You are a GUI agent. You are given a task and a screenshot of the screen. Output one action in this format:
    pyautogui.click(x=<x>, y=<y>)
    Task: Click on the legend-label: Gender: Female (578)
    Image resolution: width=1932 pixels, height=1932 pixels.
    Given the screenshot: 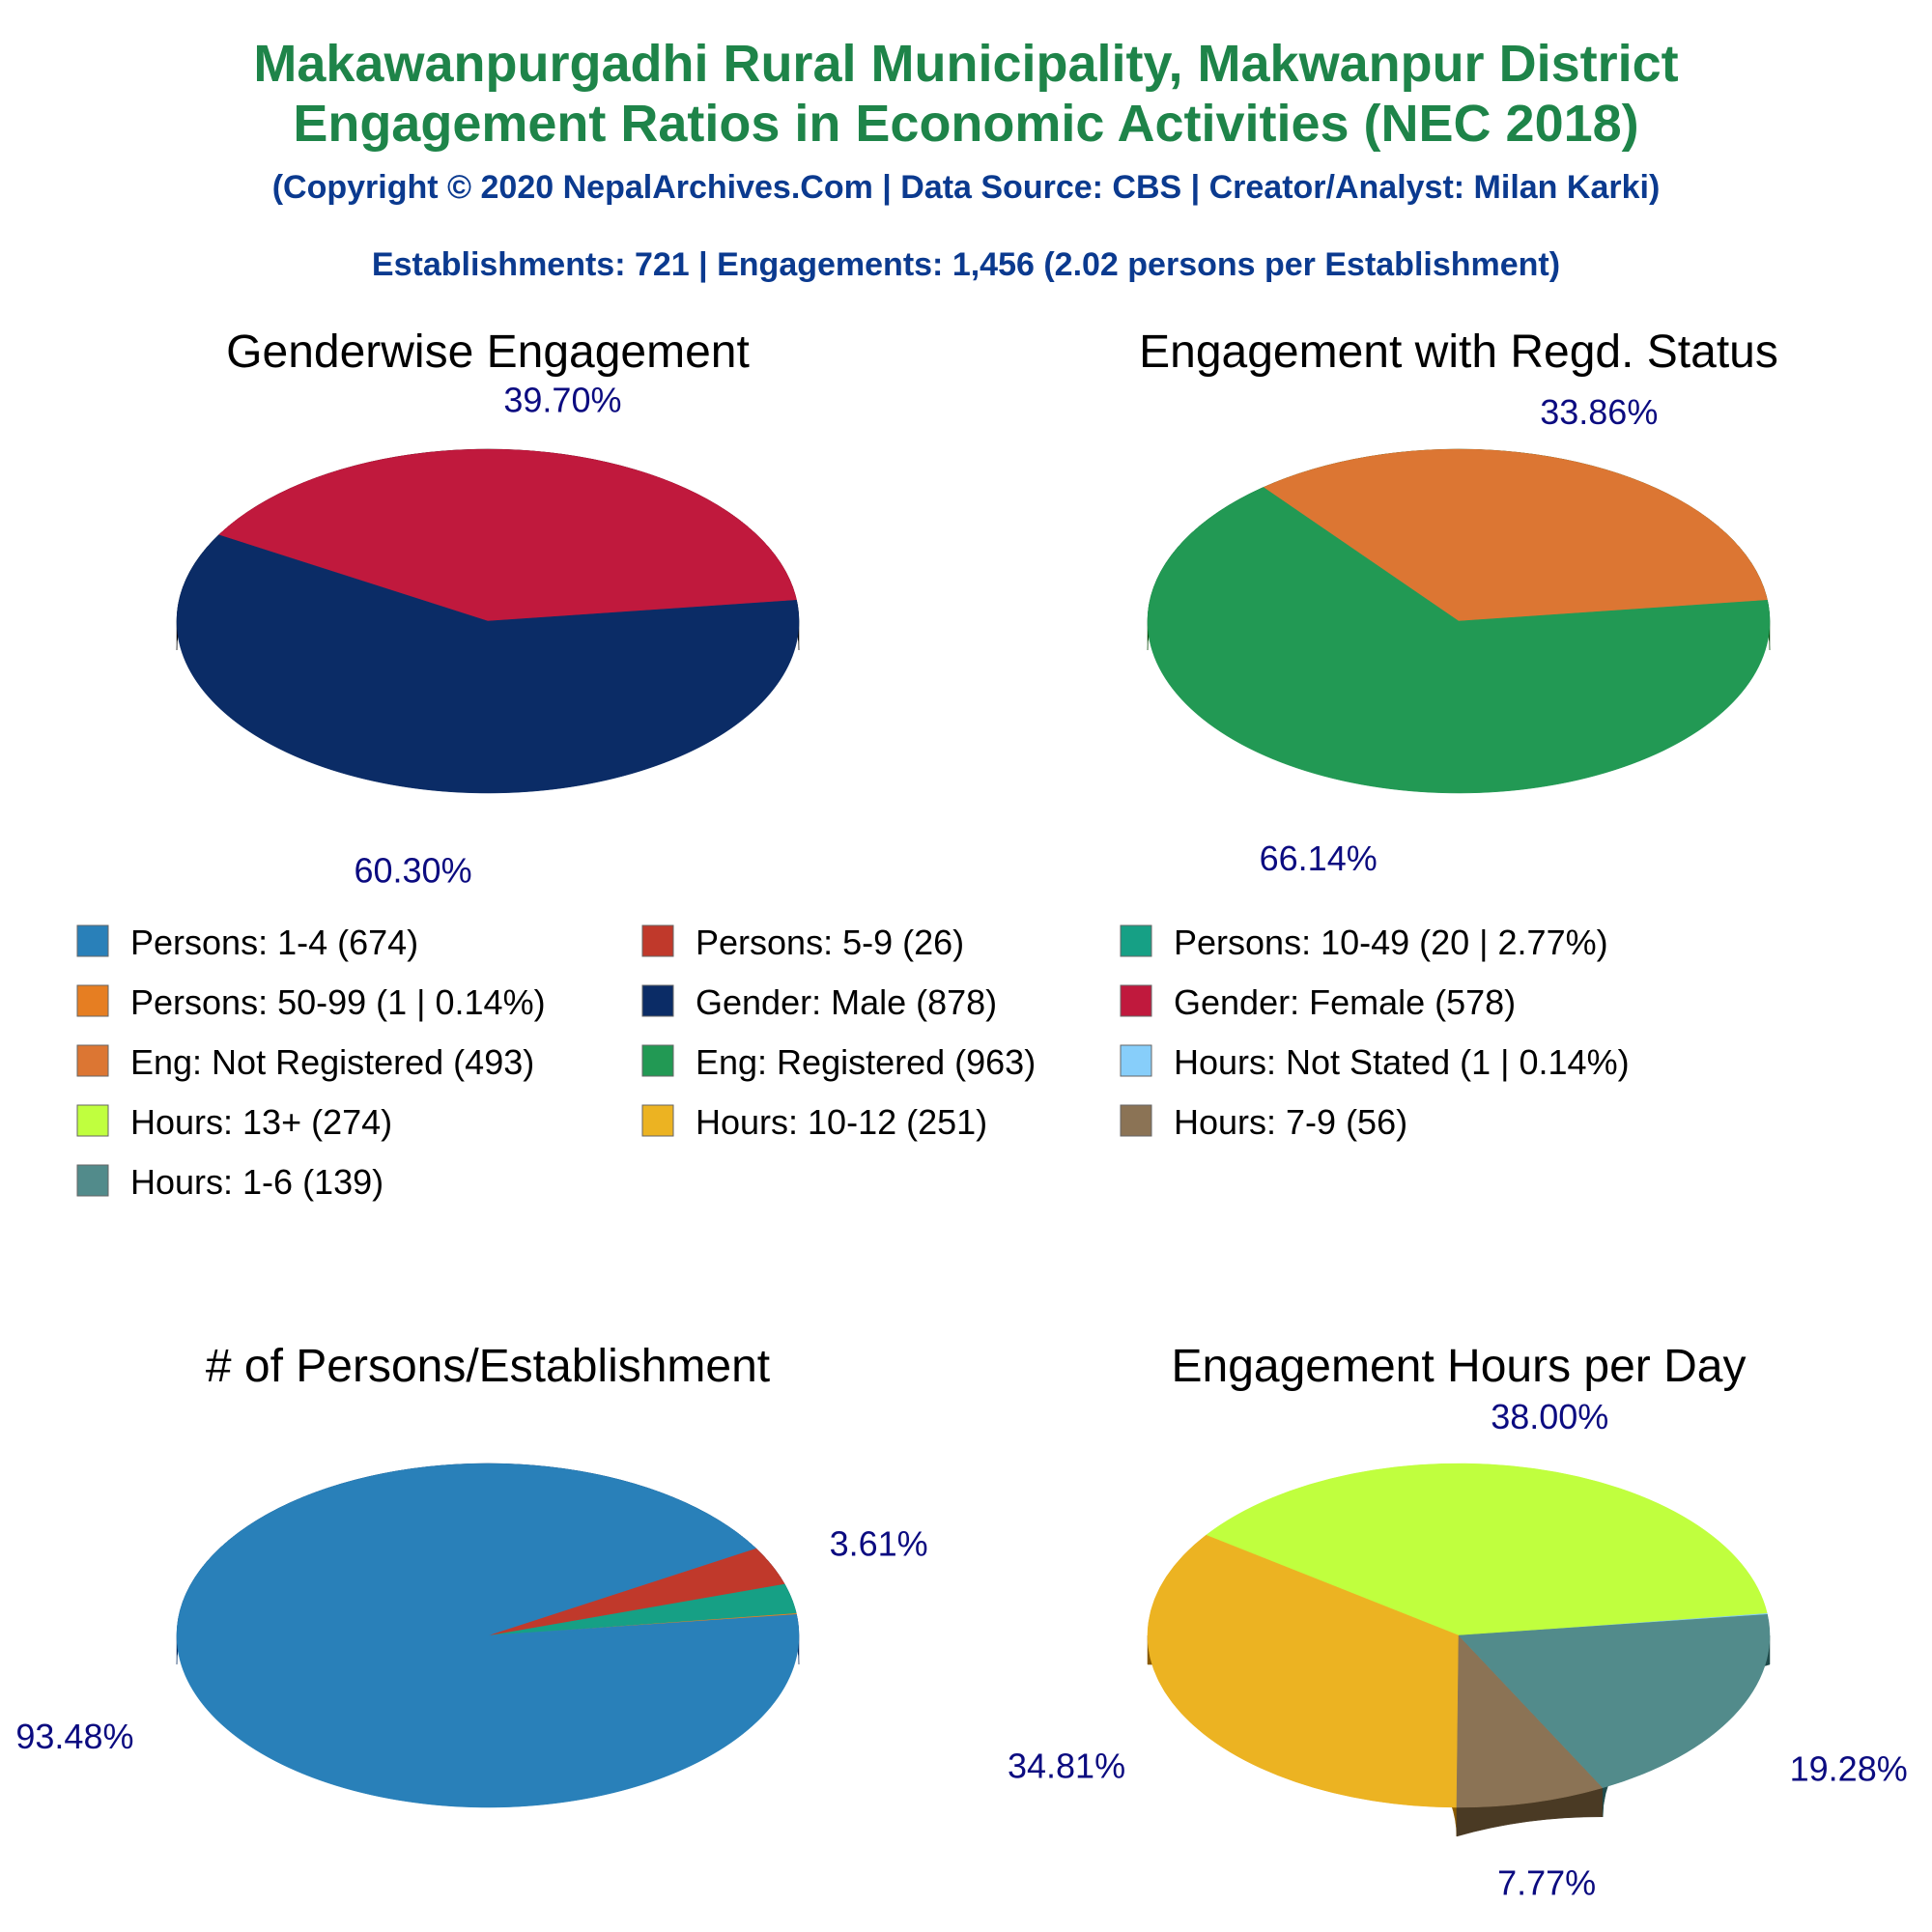 What is the action you would take?
    pyautogui.click(x=1345, y=1002)
    